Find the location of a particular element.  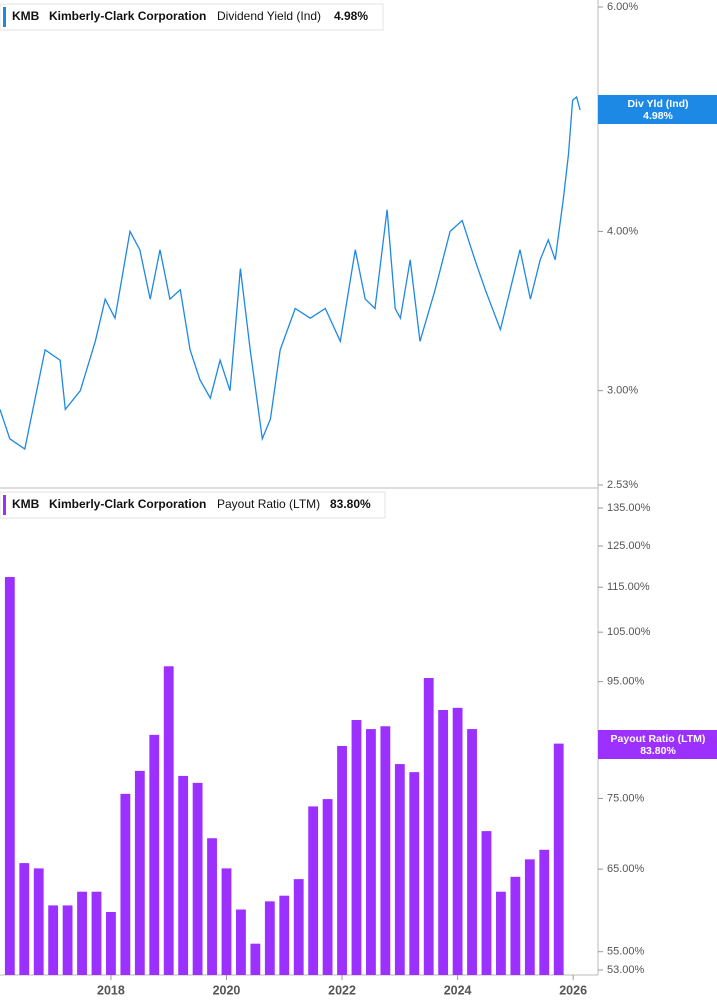

badge: Payout Ratio (LTM) 83.80% is located at coordinates (657, 744).